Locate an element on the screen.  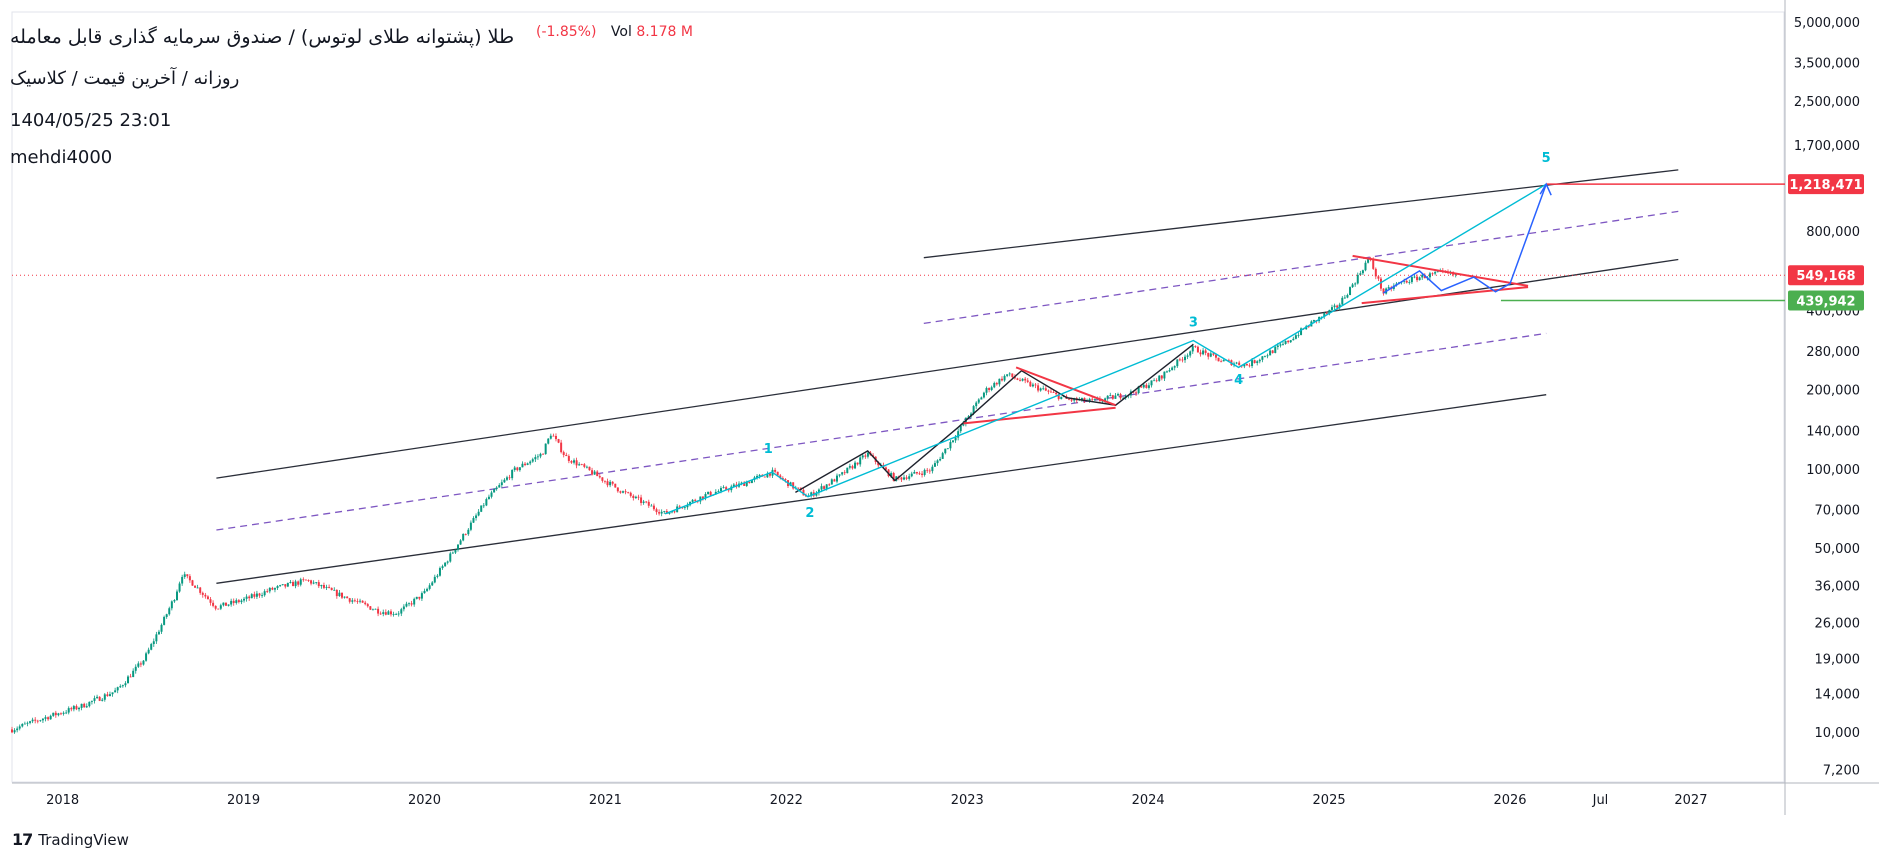
wave-label: 4 is located at coordinates (1238, 380).